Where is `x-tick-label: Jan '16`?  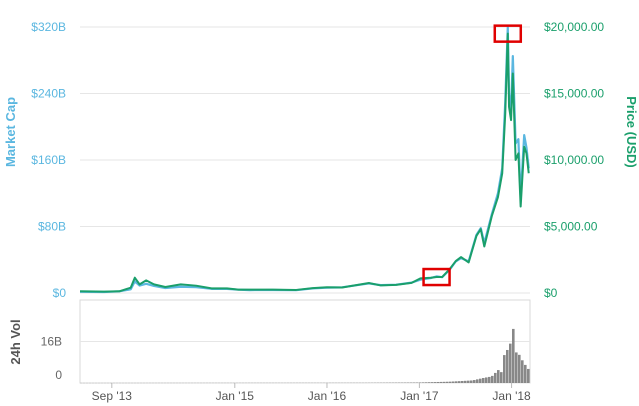
x-tick-label: Jan '16 is located at coordinates (327, 396).